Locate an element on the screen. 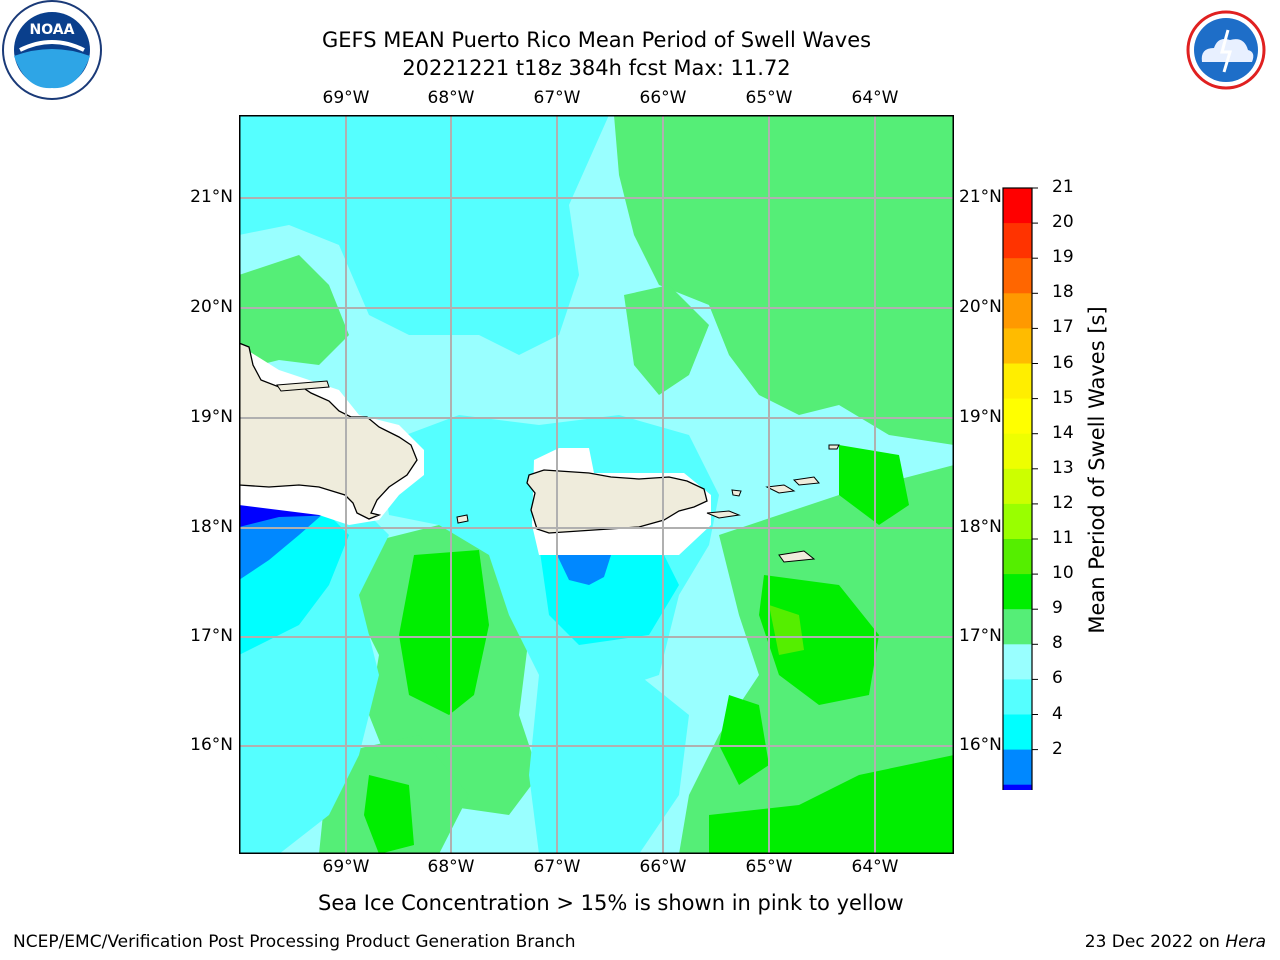  land-tortola is located at coordinates (834, 447).